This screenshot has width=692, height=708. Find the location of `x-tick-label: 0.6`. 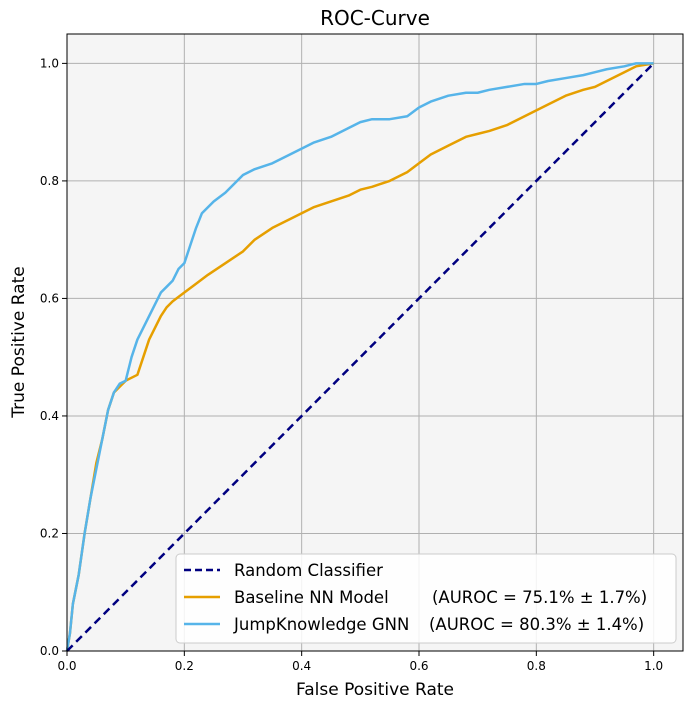

x-tick-label: 0.6 is located at coordinates (418, 666).